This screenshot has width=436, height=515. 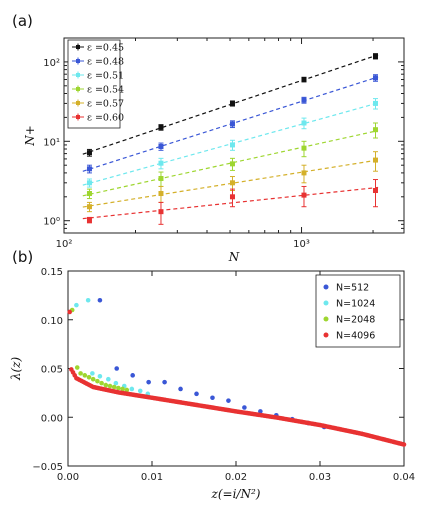 I want to click on panel-label-a: (a), so click(x=22, y=21).